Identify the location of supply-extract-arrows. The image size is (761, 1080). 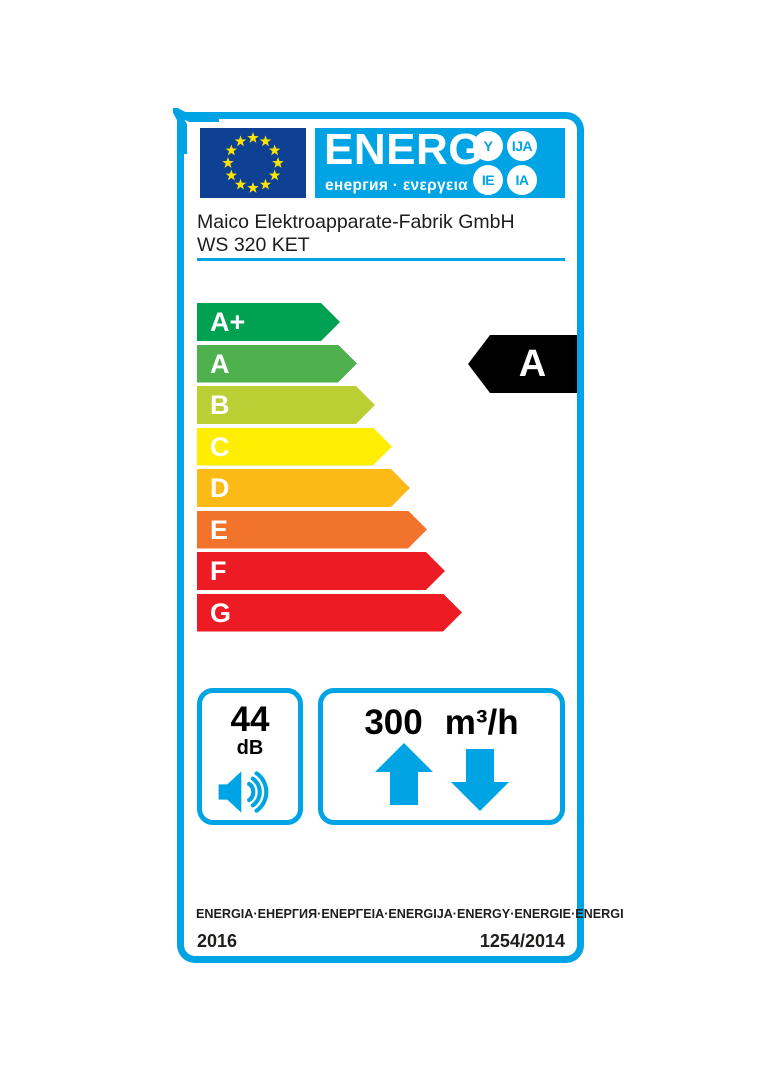
(441, 777).